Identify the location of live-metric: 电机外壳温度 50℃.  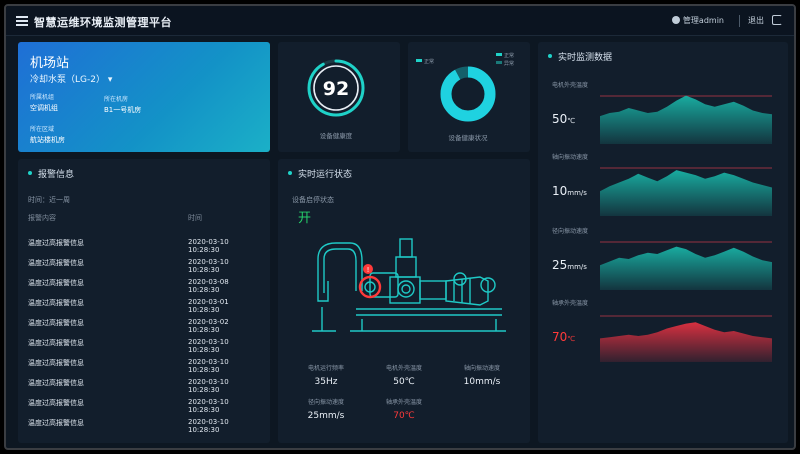
(663, 116).